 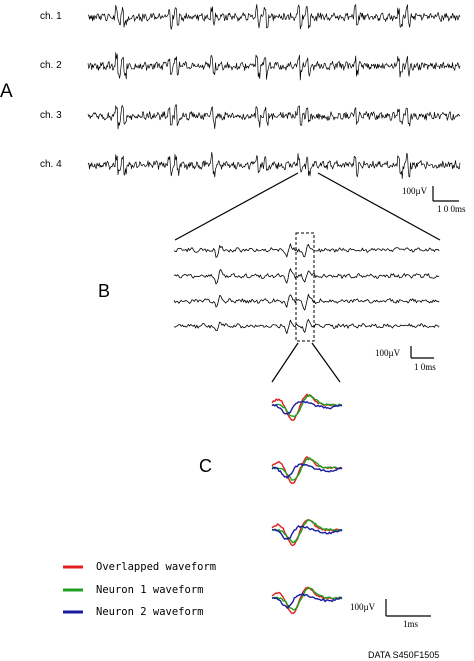 I want to click on scale-b-time: 1 0ms, so click(x=425, y=367).